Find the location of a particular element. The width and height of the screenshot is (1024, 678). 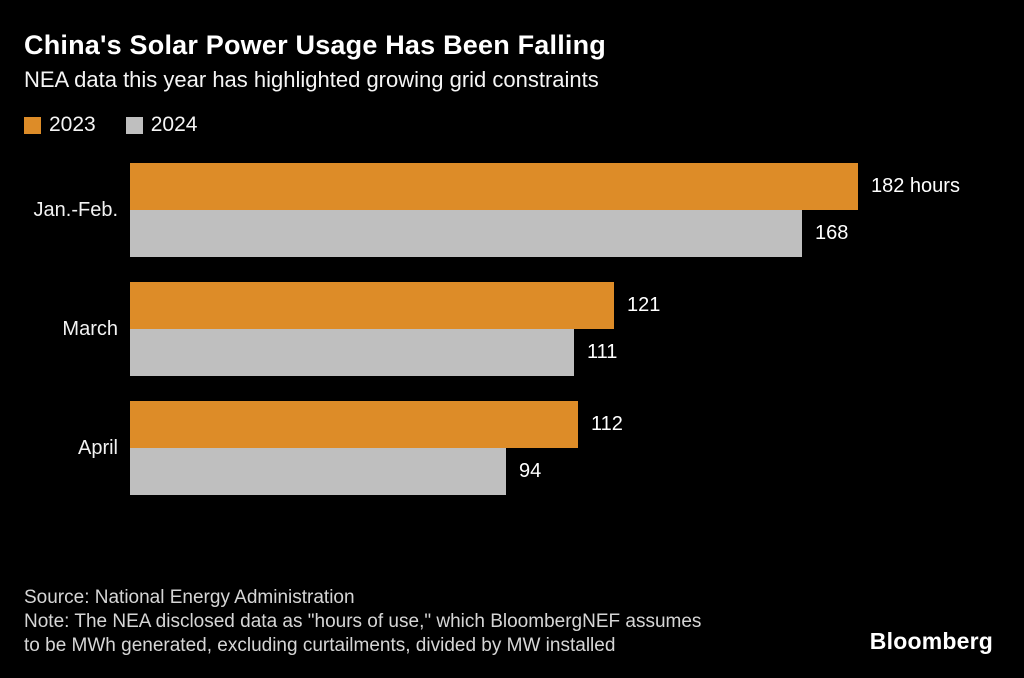

value-label-2023: 121 is located at coordinates (644, 305).